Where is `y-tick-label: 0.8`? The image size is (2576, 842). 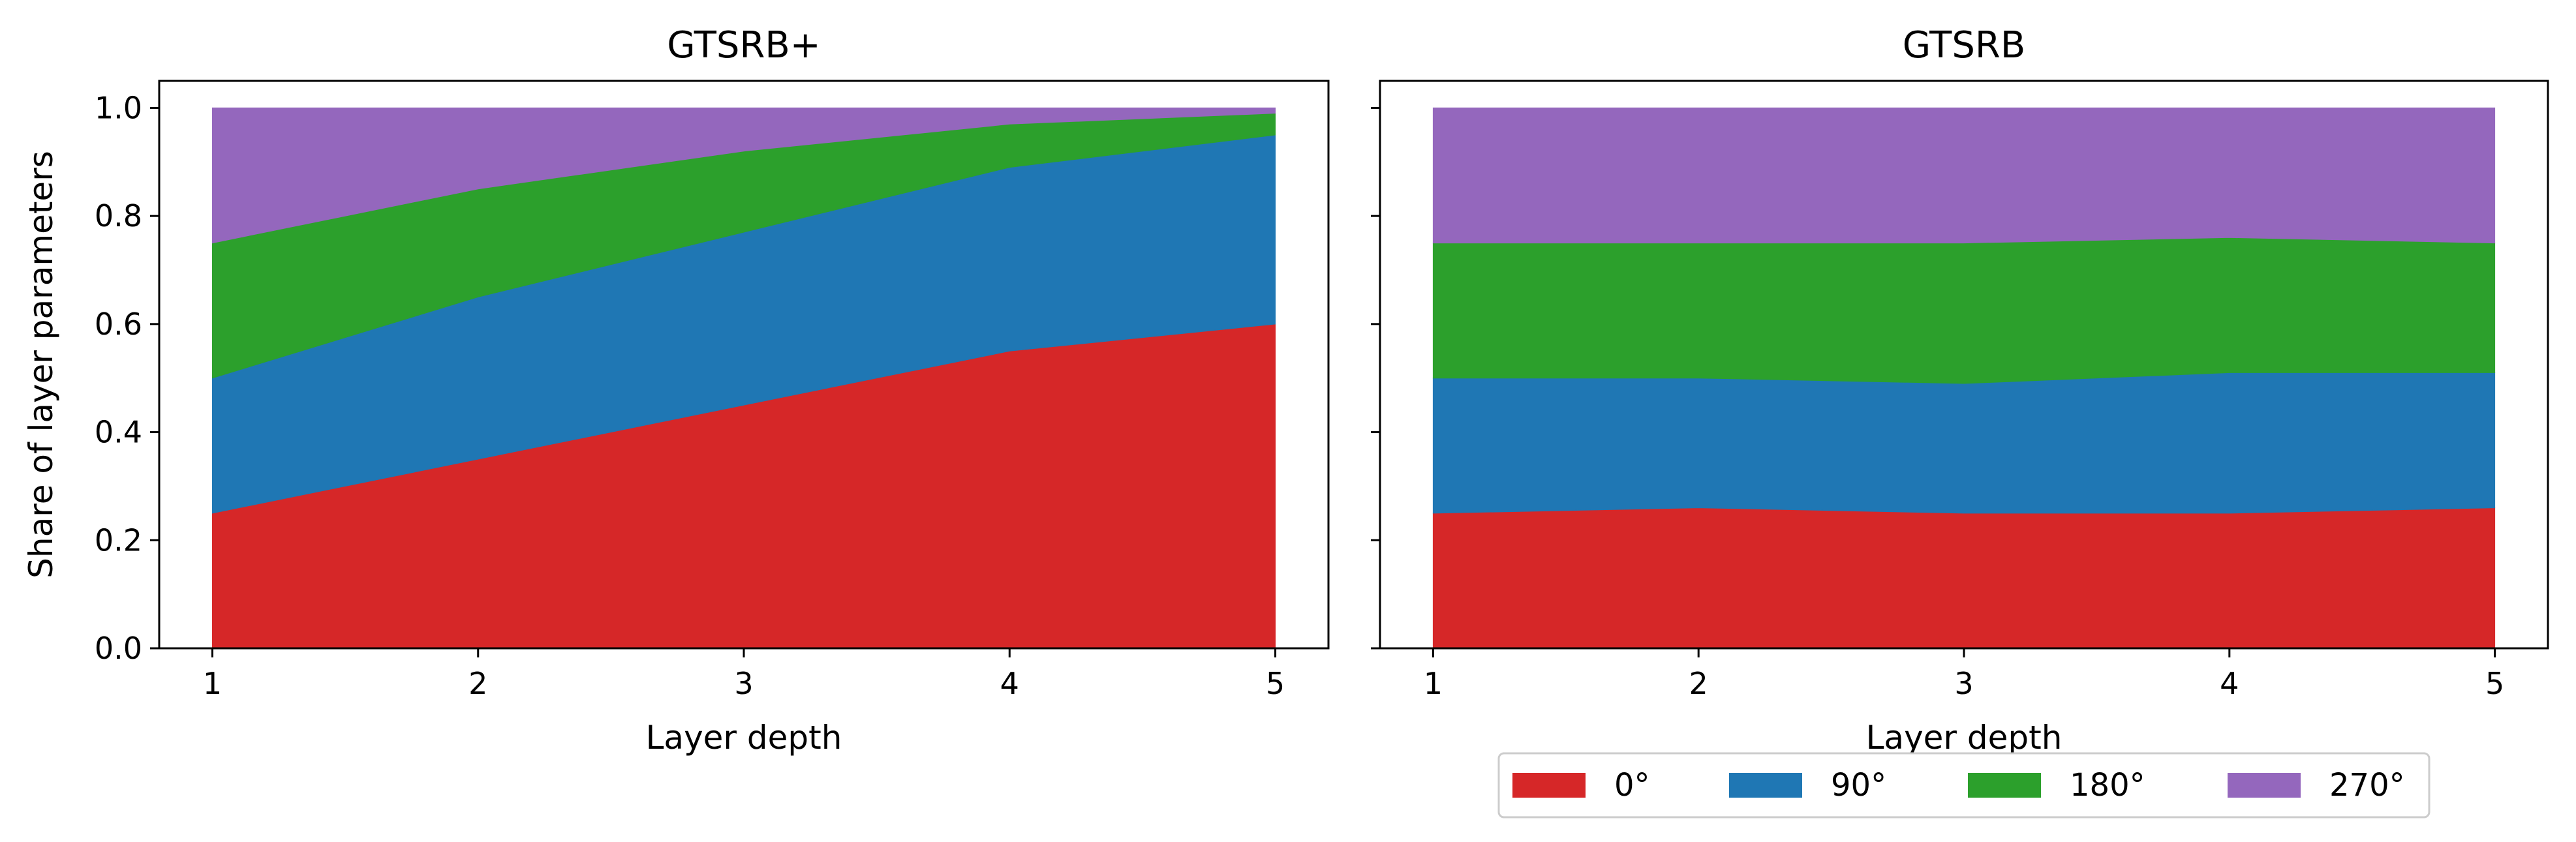 y-tick-label: 0.8 is located at coordinates (118, 215).